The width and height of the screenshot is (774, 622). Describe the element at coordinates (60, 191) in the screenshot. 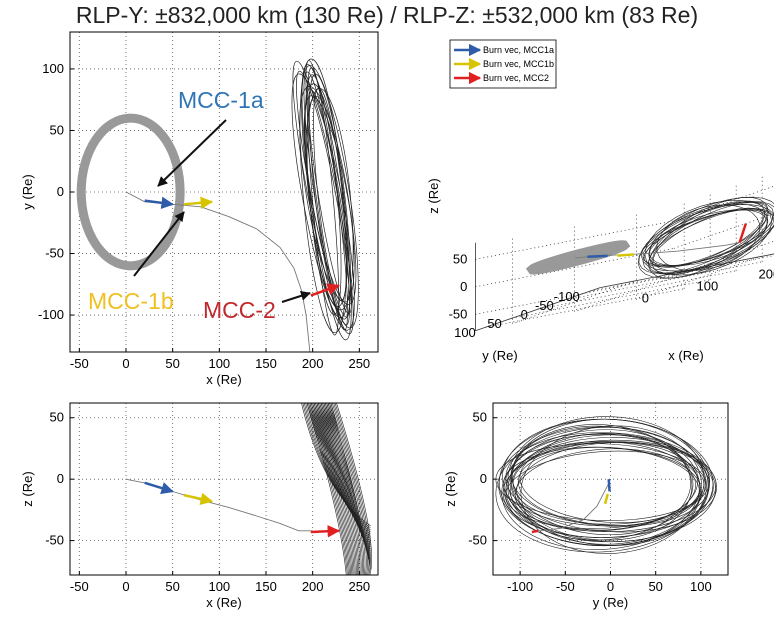

I see `xy-ytick-label: 0` at that location.